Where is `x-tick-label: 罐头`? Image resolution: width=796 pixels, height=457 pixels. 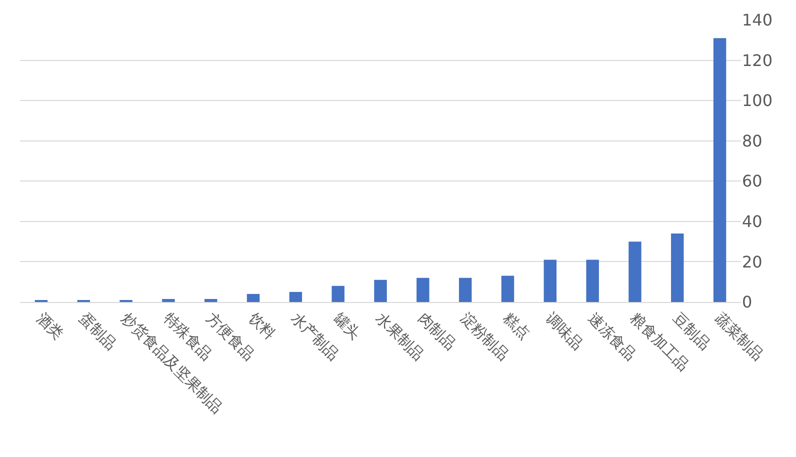
x-tick-label: 罐头 is located at coordinates (347, 325).